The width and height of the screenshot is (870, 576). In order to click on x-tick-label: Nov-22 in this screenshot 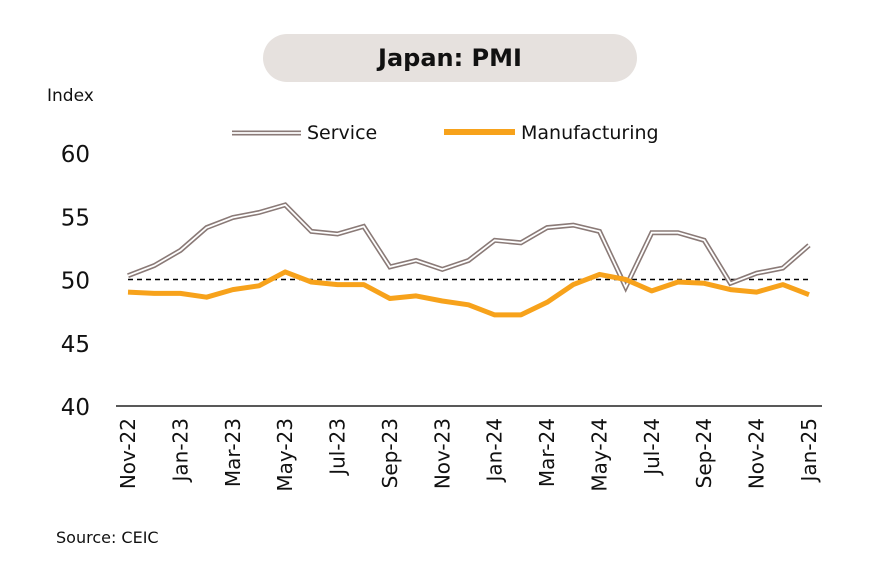, I will do `click(128, 453)`.